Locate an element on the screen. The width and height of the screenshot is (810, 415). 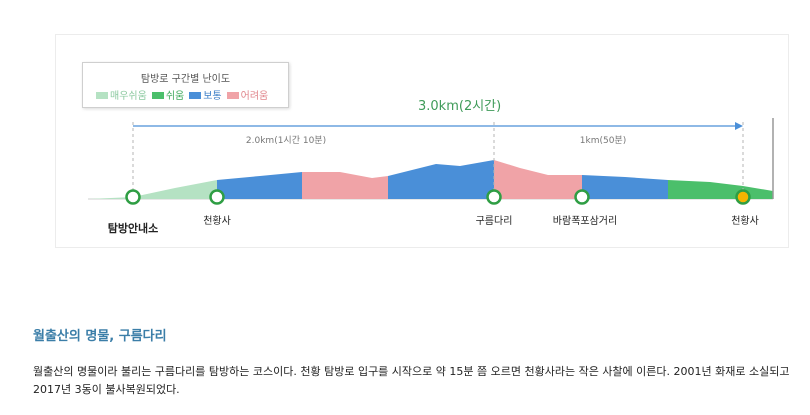
waypoint-marker-end is located at coordinates (743, 197).